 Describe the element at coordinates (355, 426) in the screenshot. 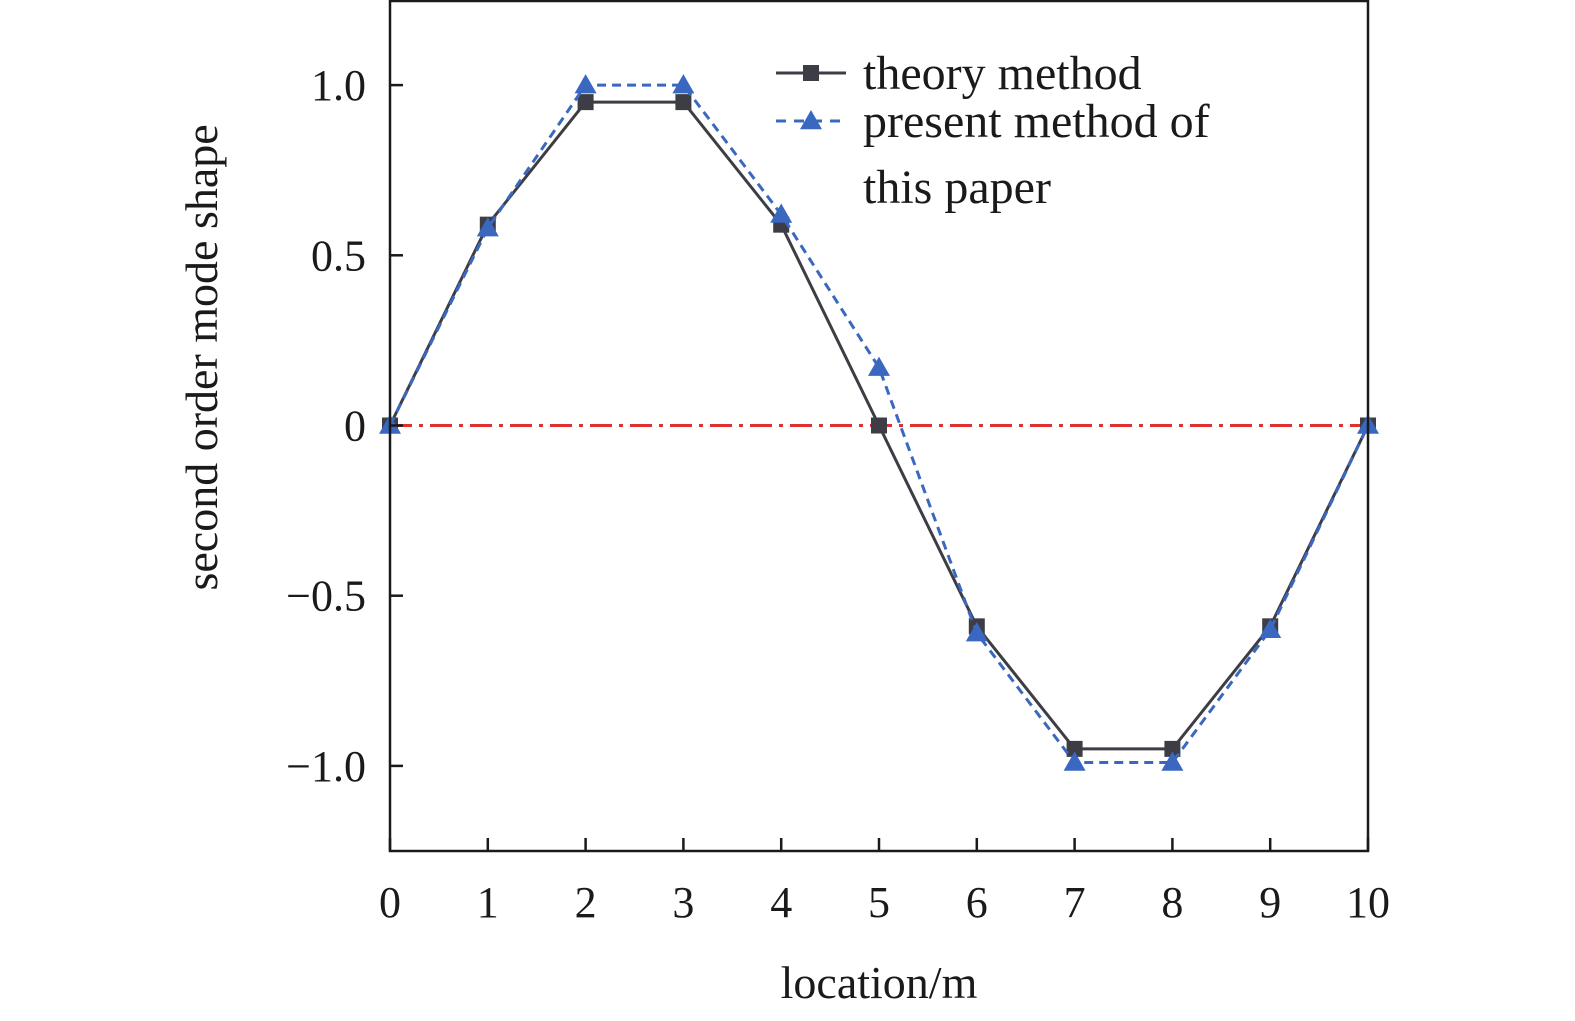

I see `y-tick-label: 0` at that location.